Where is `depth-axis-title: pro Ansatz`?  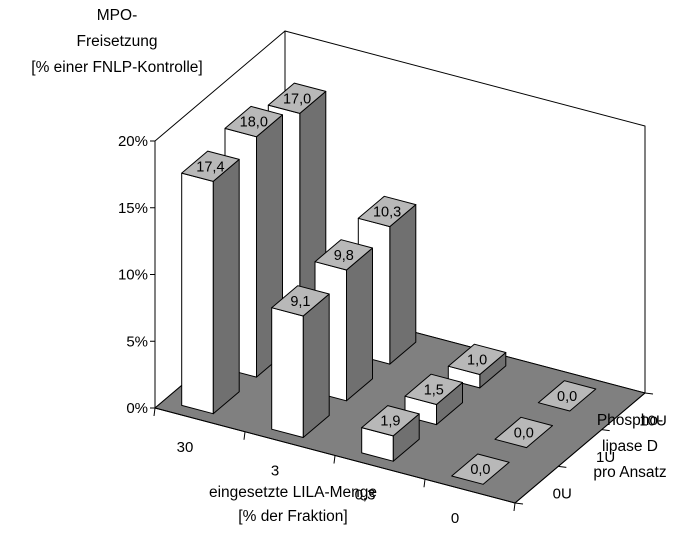 depth-axis-title: pro Ansatz is located at coordinates (629, 472).